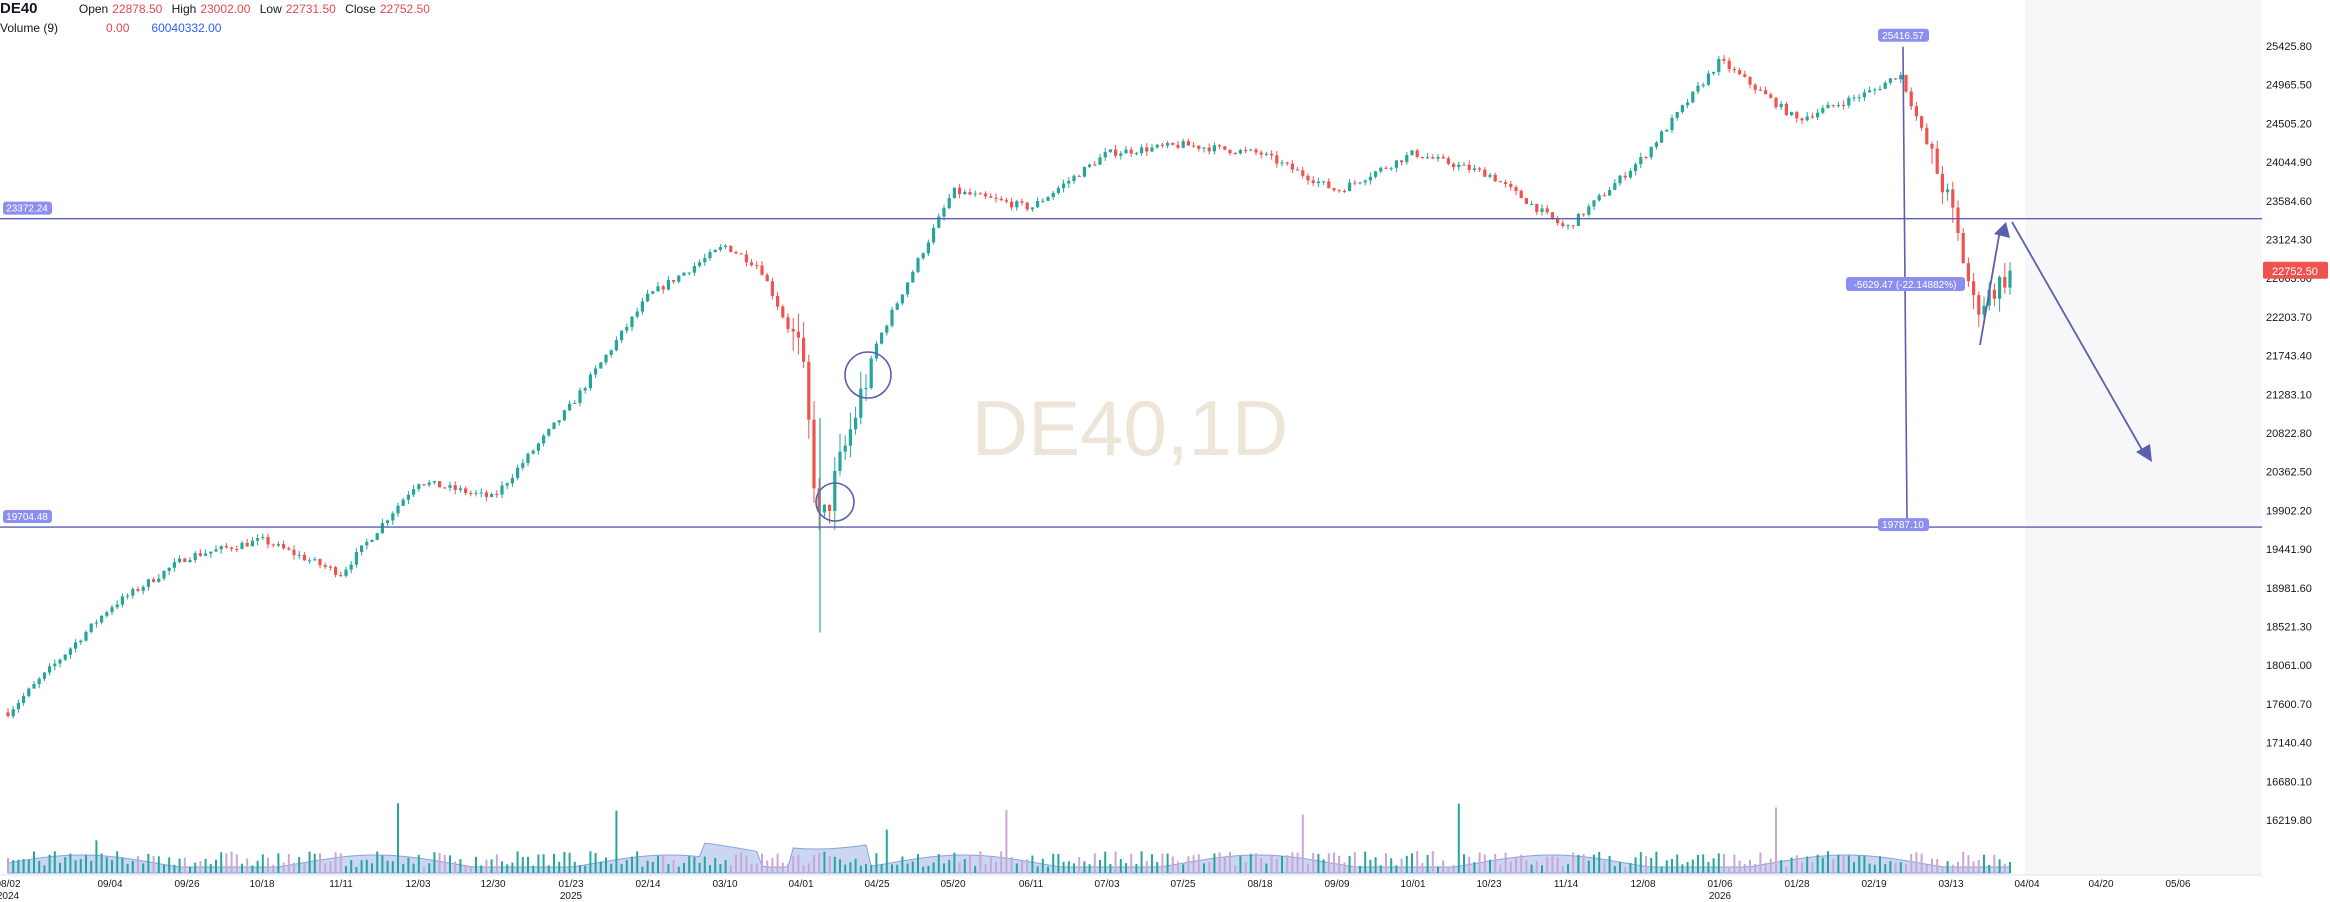 The height and width of the screenshot is (902, 2330). Describe the element at coordinates (110, 28) in the screenshot. I see `legend-volume: Volume (9) 0.00 60040332.00` at that location.